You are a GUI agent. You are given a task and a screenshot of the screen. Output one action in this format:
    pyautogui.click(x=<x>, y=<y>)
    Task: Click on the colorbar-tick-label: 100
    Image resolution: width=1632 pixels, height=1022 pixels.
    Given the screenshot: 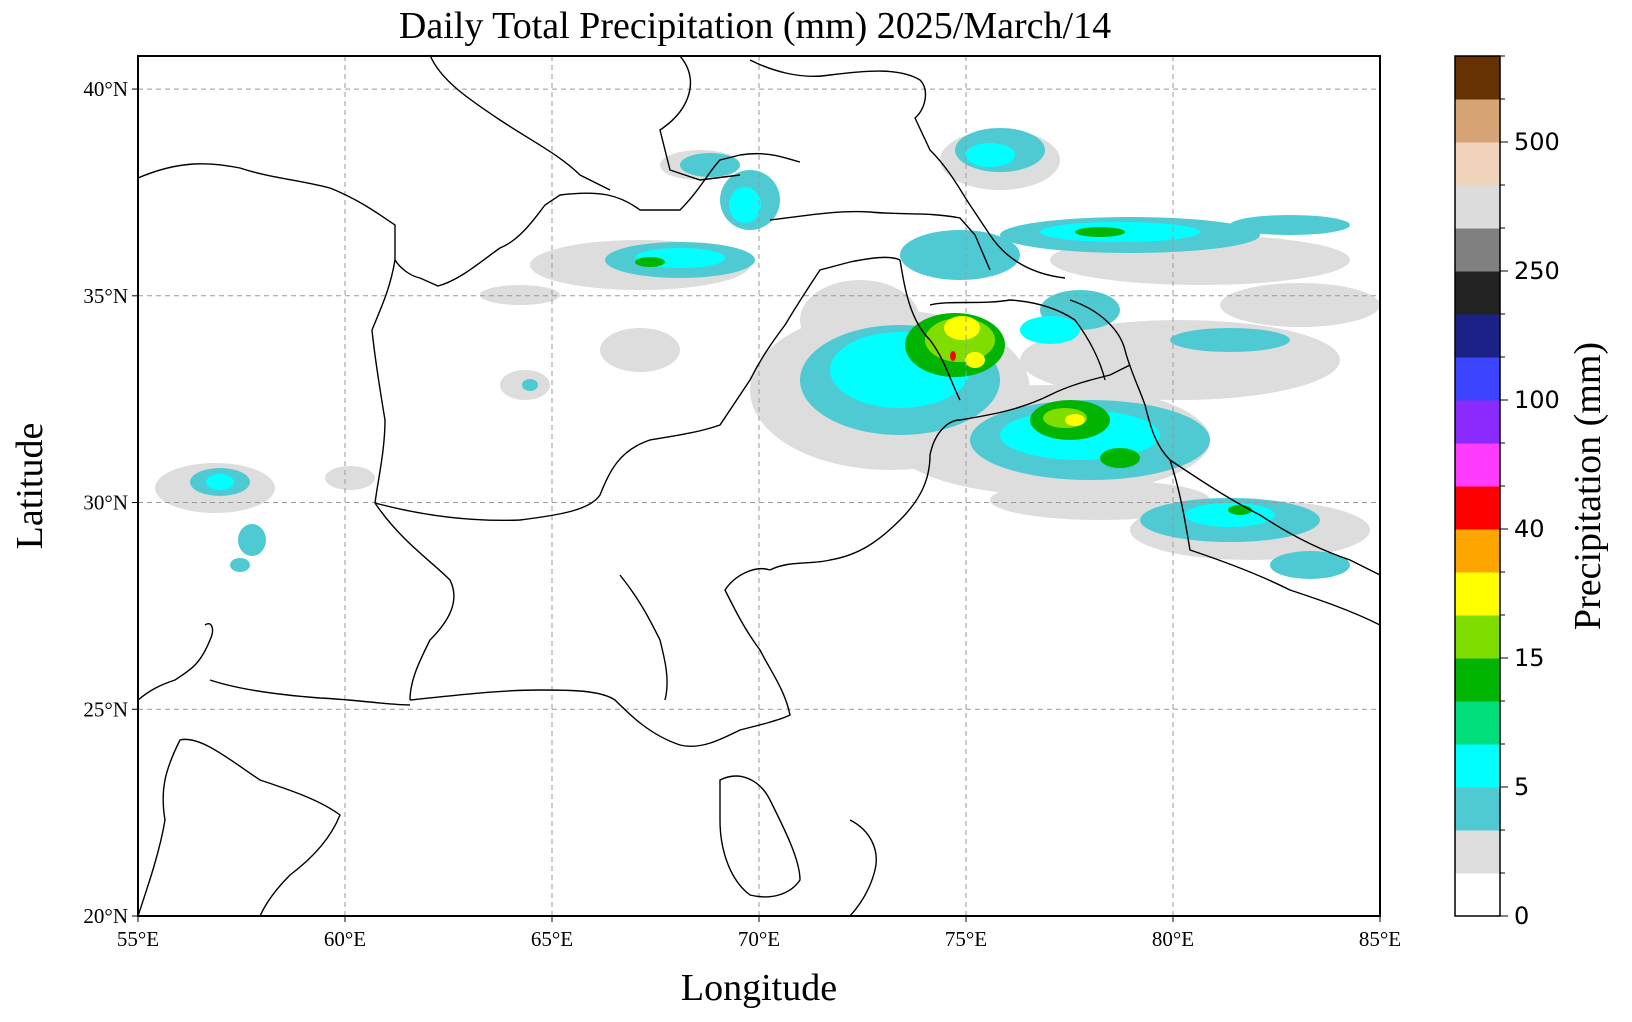 What is the action you would take?
    pyautogui.click(x=1537, y=400)
    